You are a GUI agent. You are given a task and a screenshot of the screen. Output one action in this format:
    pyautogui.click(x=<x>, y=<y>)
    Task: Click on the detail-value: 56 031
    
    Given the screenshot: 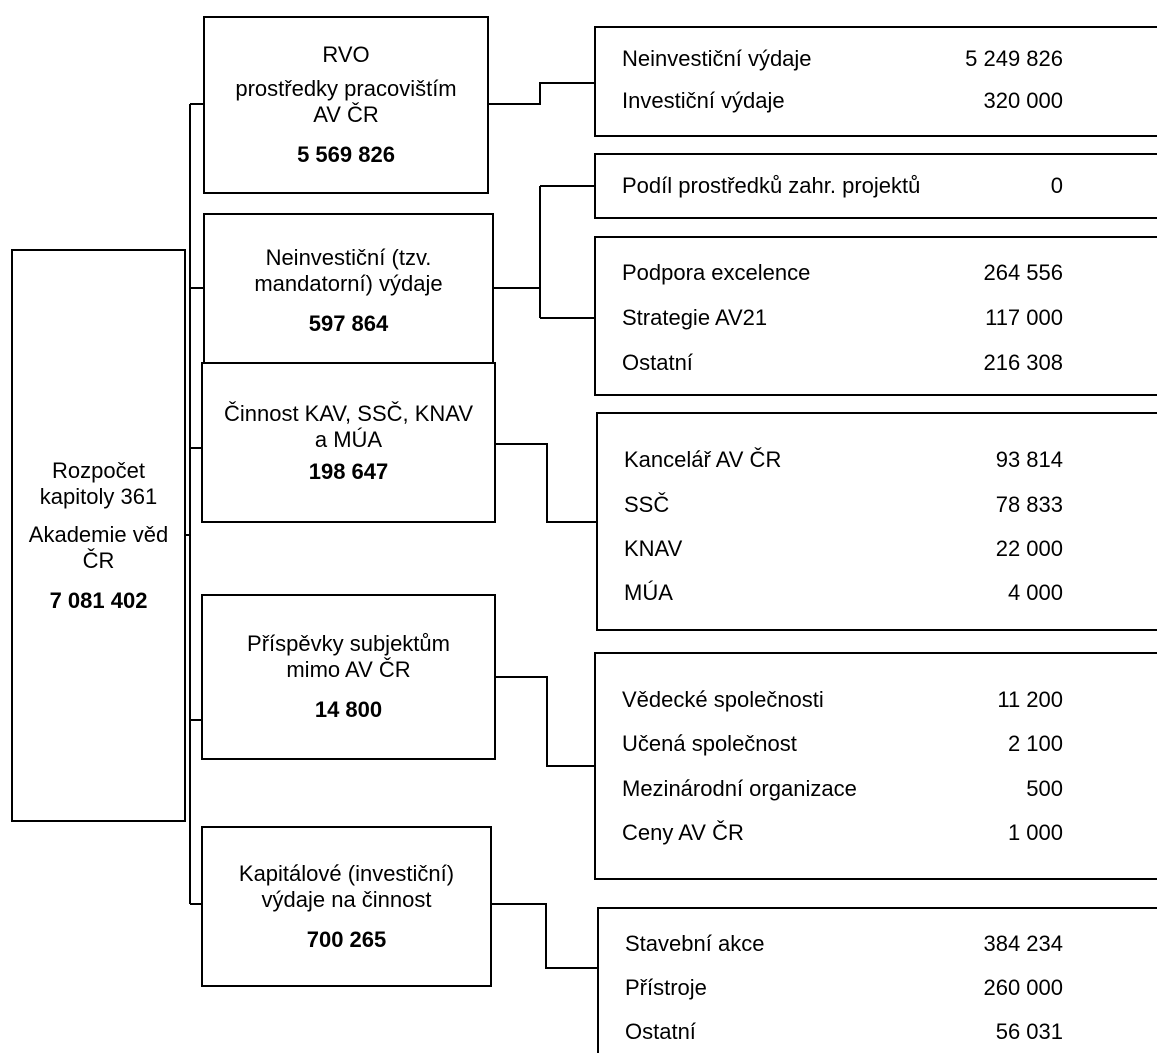 What is the action you would take?
    pyautogui.click(x=1029, y=1031)
    